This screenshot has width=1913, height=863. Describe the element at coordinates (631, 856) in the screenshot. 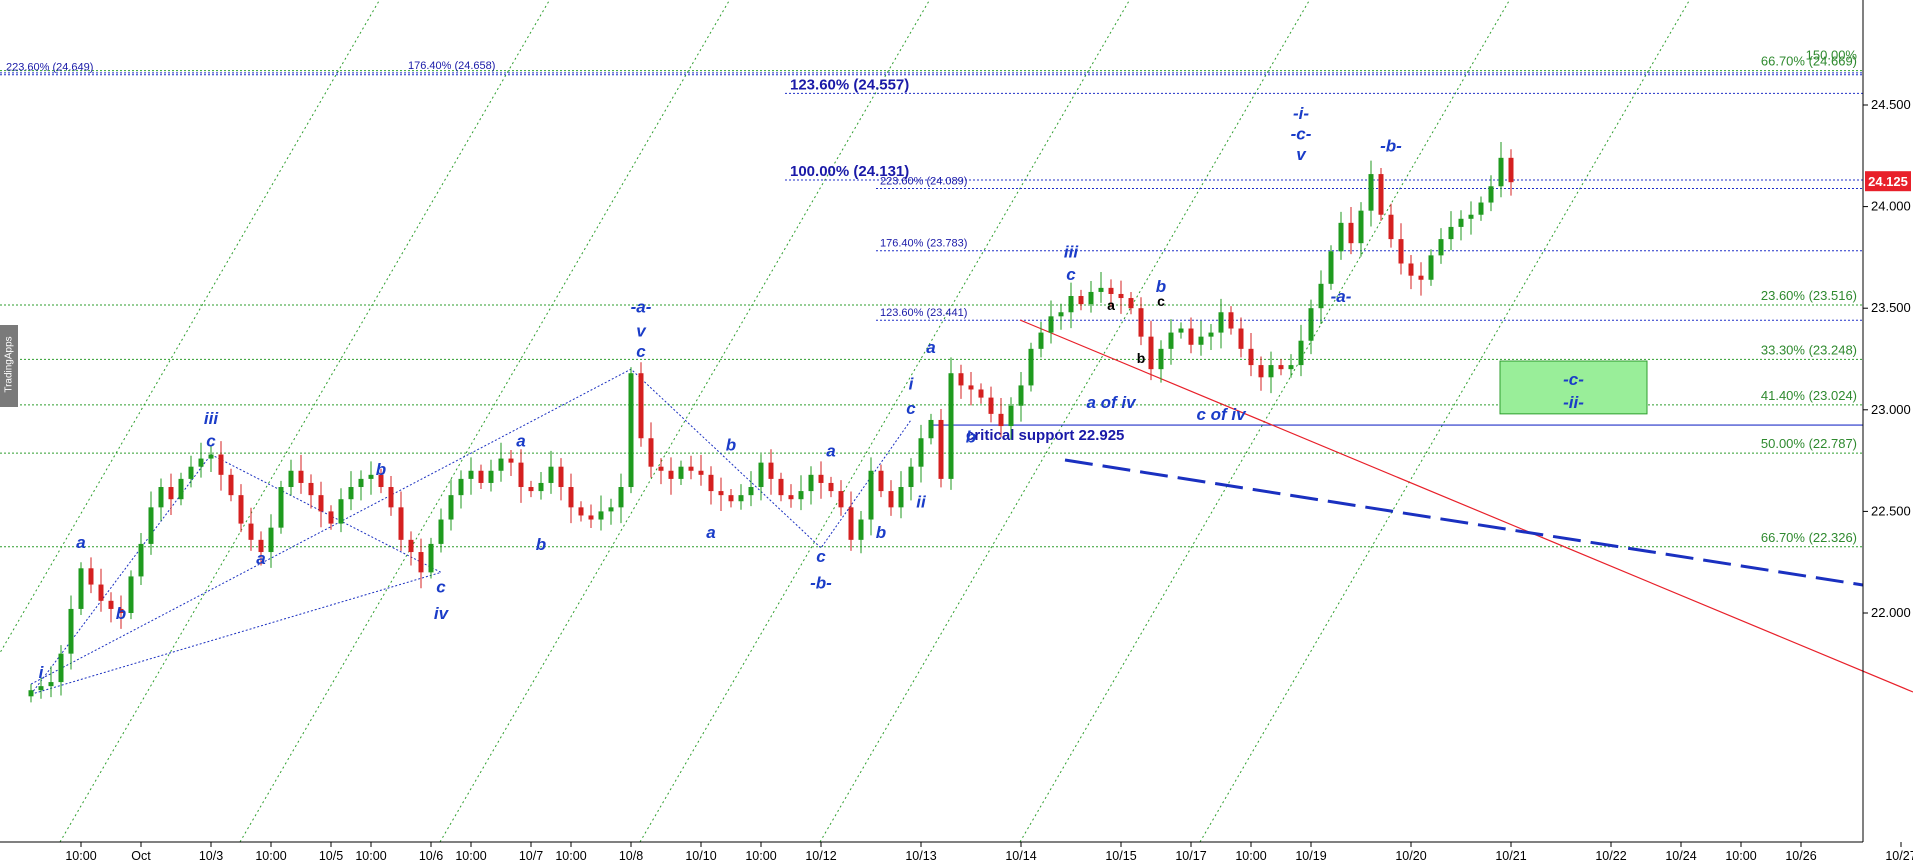

I see `x-tick-label: 10/8` at that location.